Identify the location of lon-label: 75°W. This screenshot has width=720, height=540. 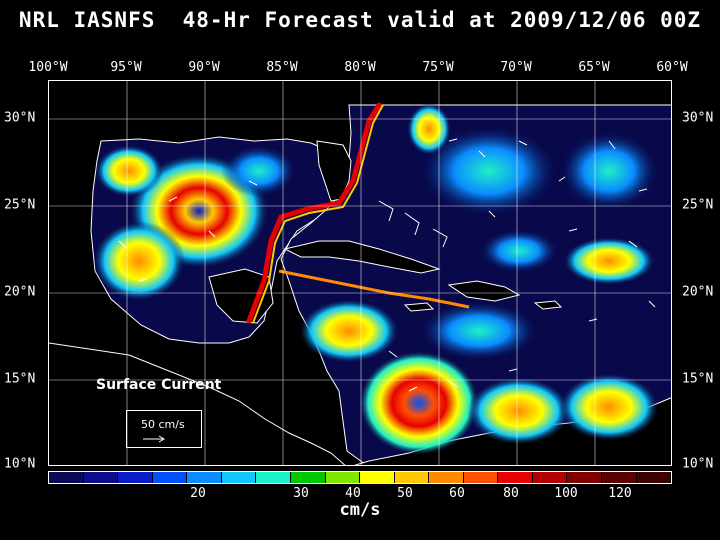
(438, 67).